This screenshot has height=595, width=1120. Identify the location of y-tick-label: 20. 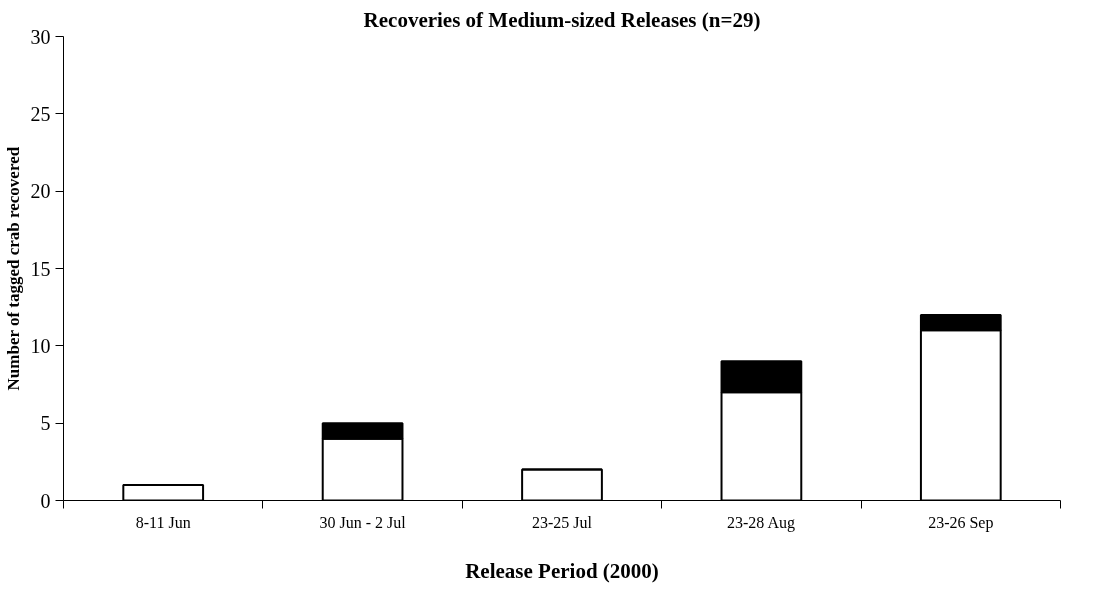
(40, 191).